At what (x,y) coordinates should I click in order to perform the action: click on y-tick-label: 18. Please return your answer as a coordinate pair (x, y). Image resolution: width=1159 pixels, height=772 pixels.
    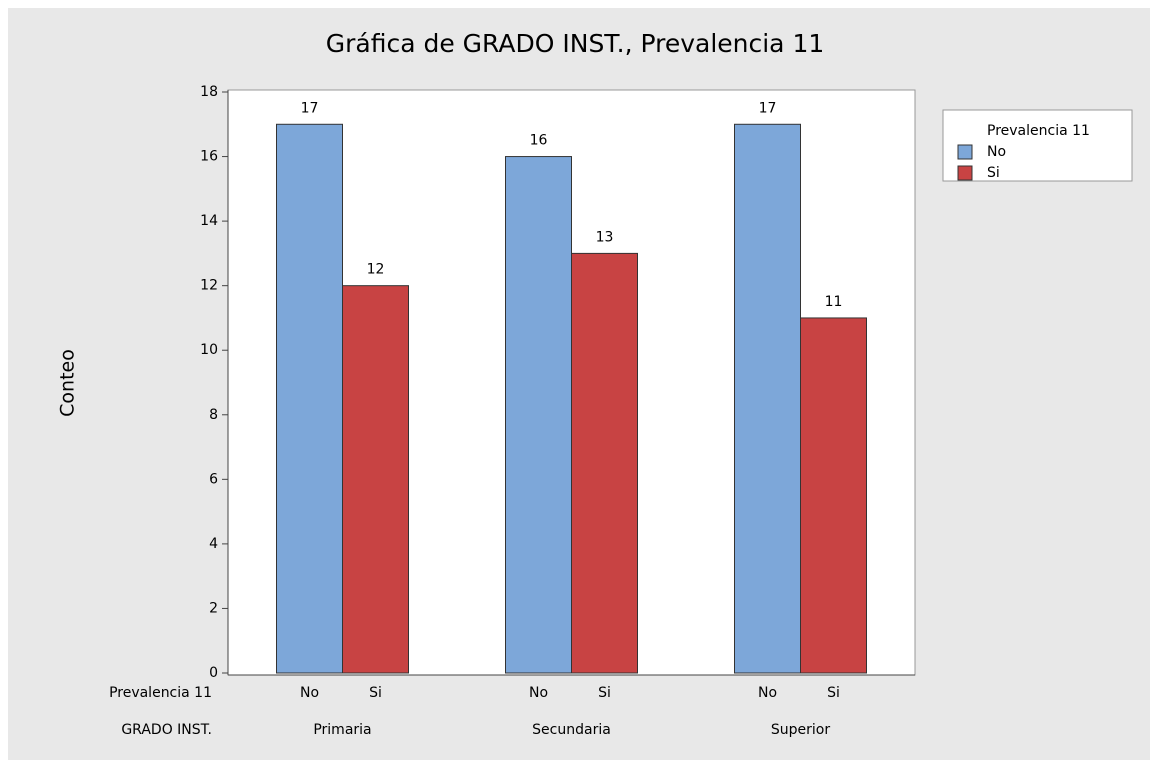
    Looking at the image, I should click on (209, 92).